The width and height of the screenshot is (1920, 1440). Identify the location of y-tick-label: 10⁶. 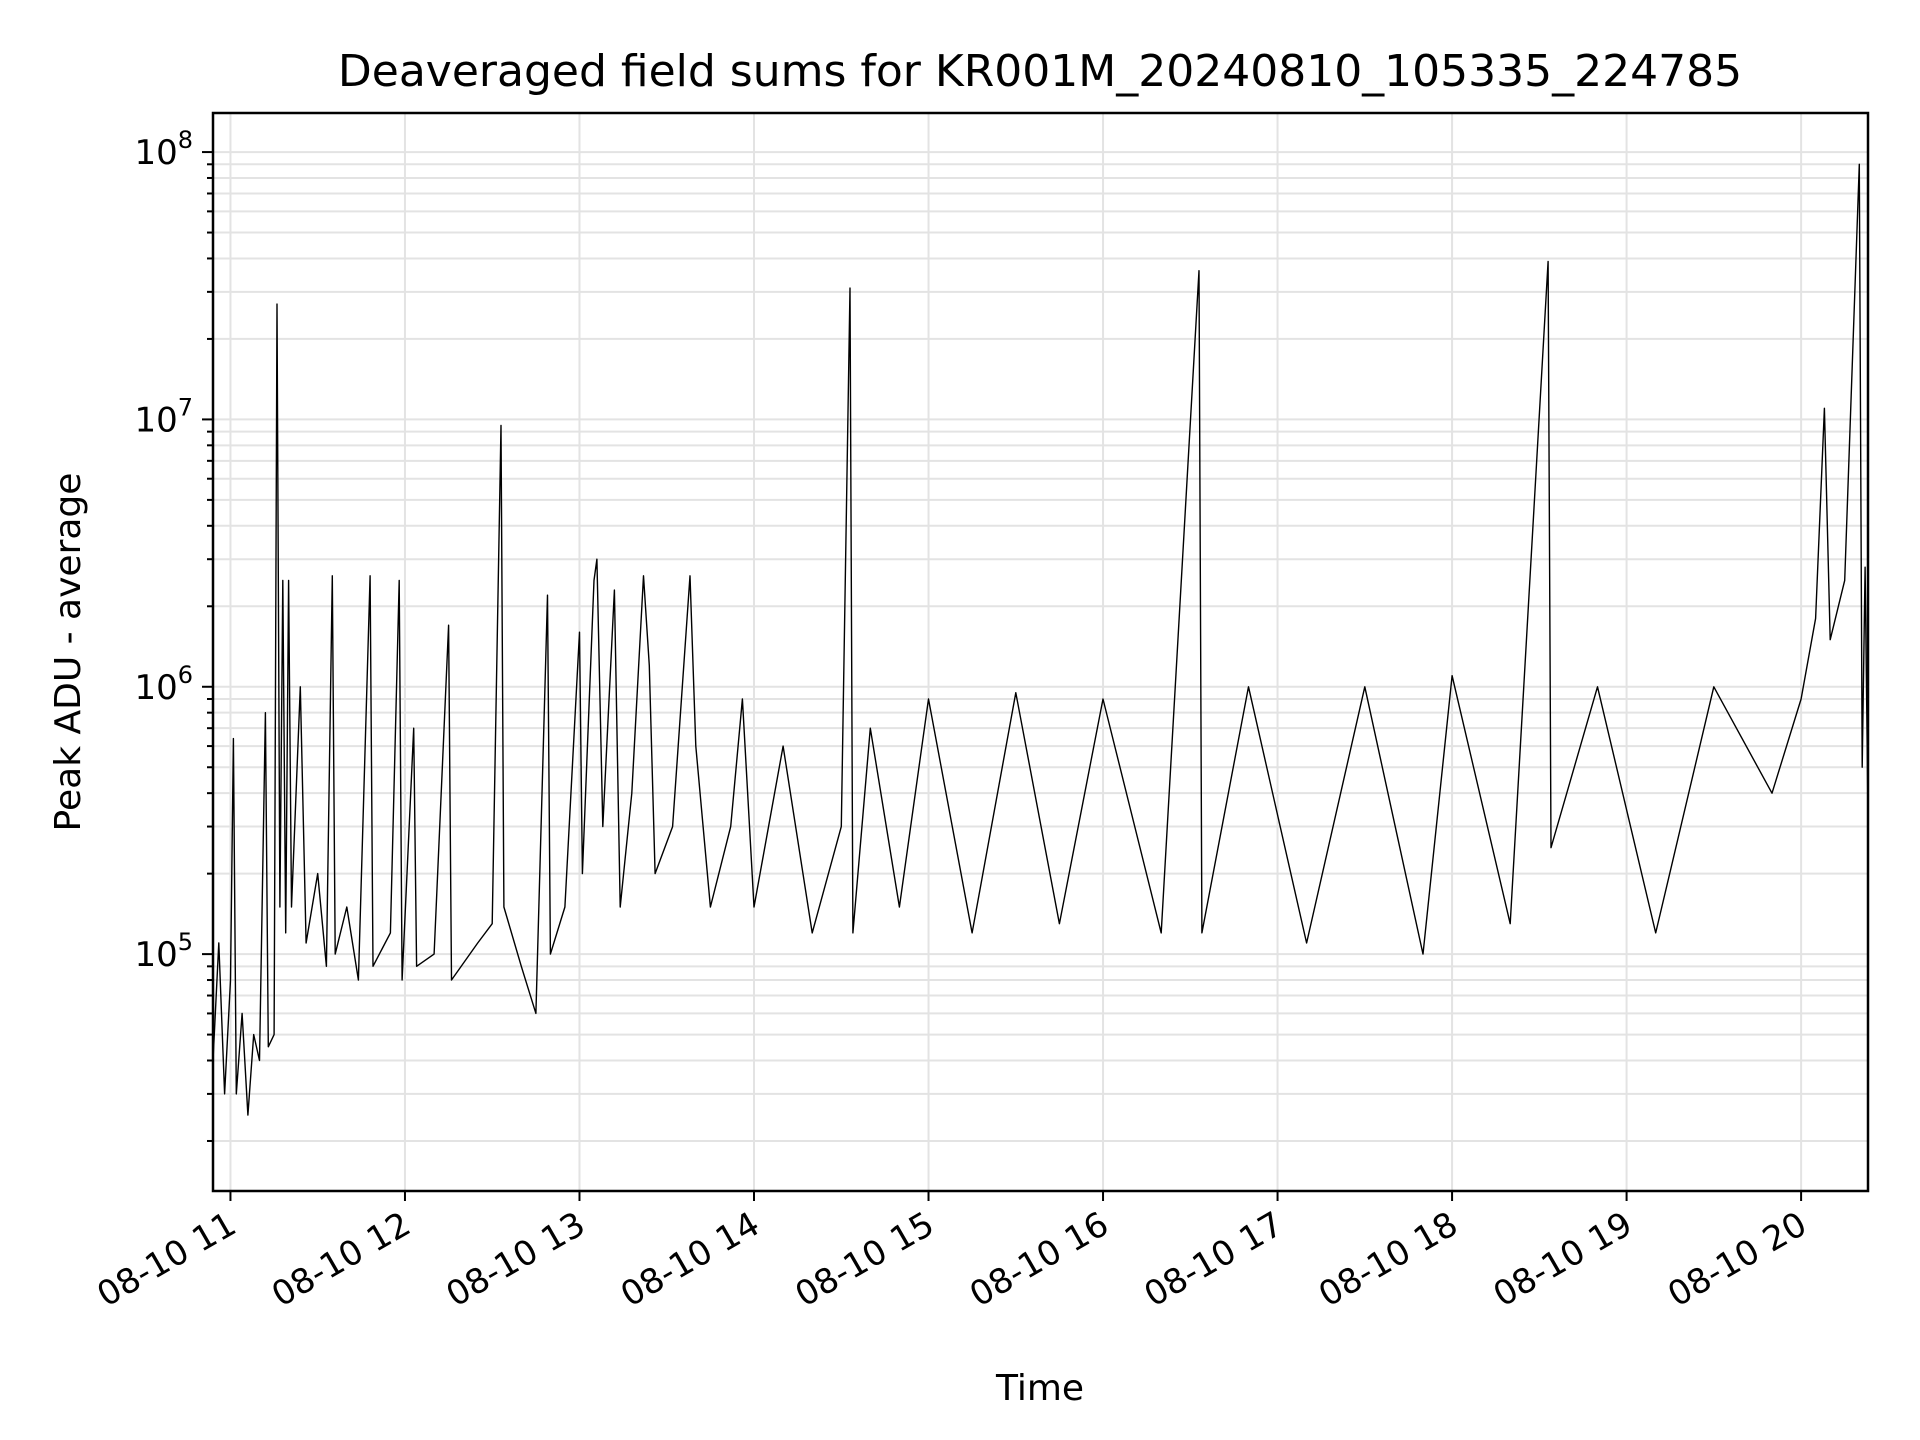
(163, 684).